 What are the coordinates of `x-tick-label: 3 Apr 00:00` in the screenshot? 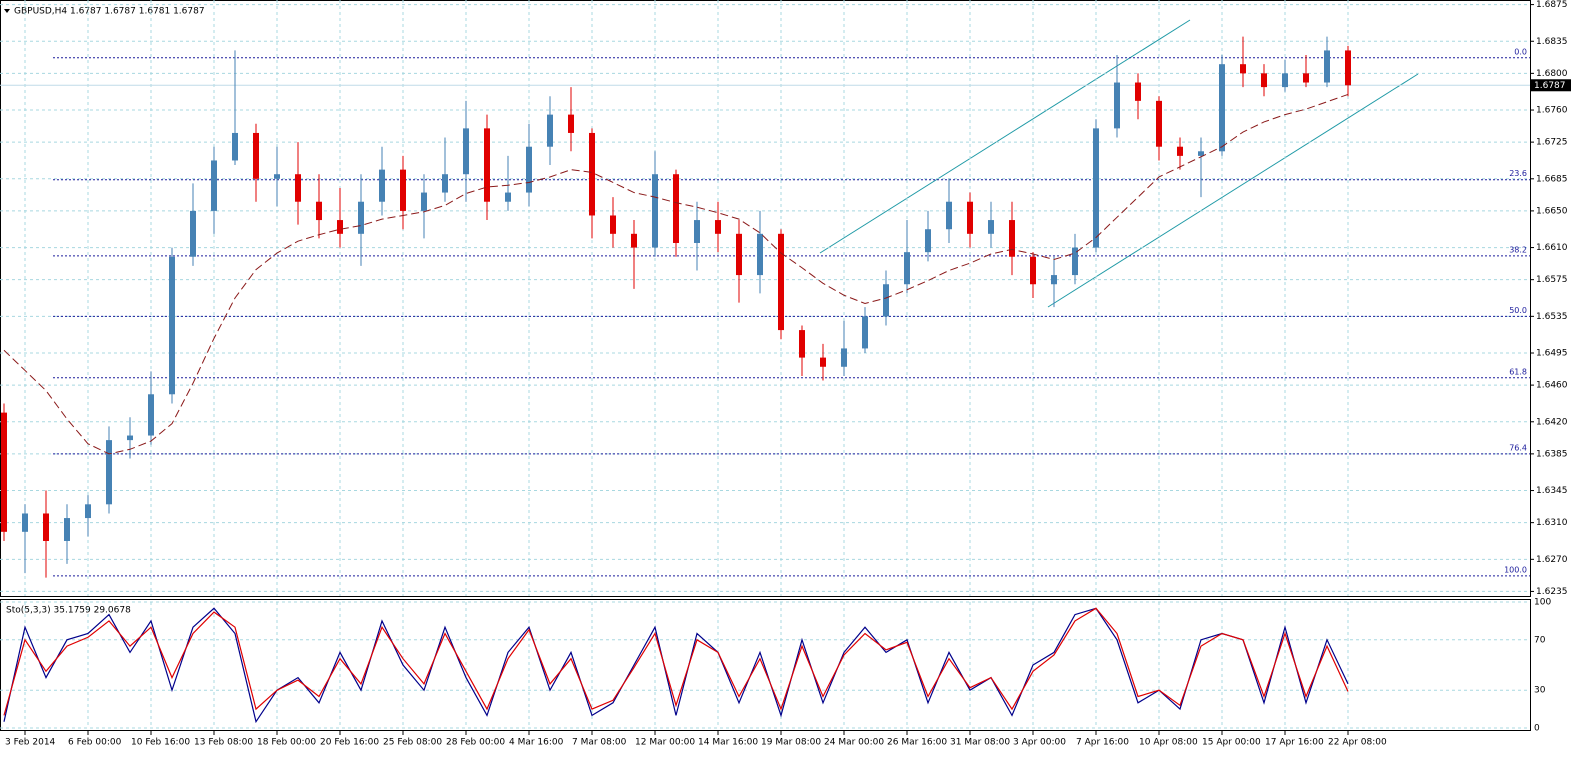 It's located at (1039, 743).